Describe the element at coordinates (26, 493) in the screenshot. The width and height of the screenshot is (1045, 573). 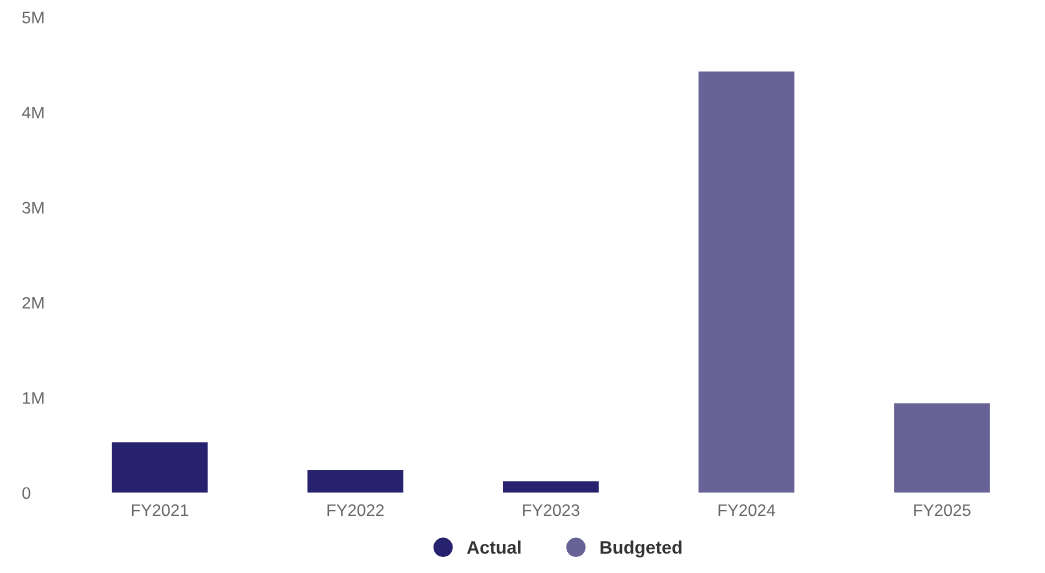
I see `y-tick-label: 0` at that location.